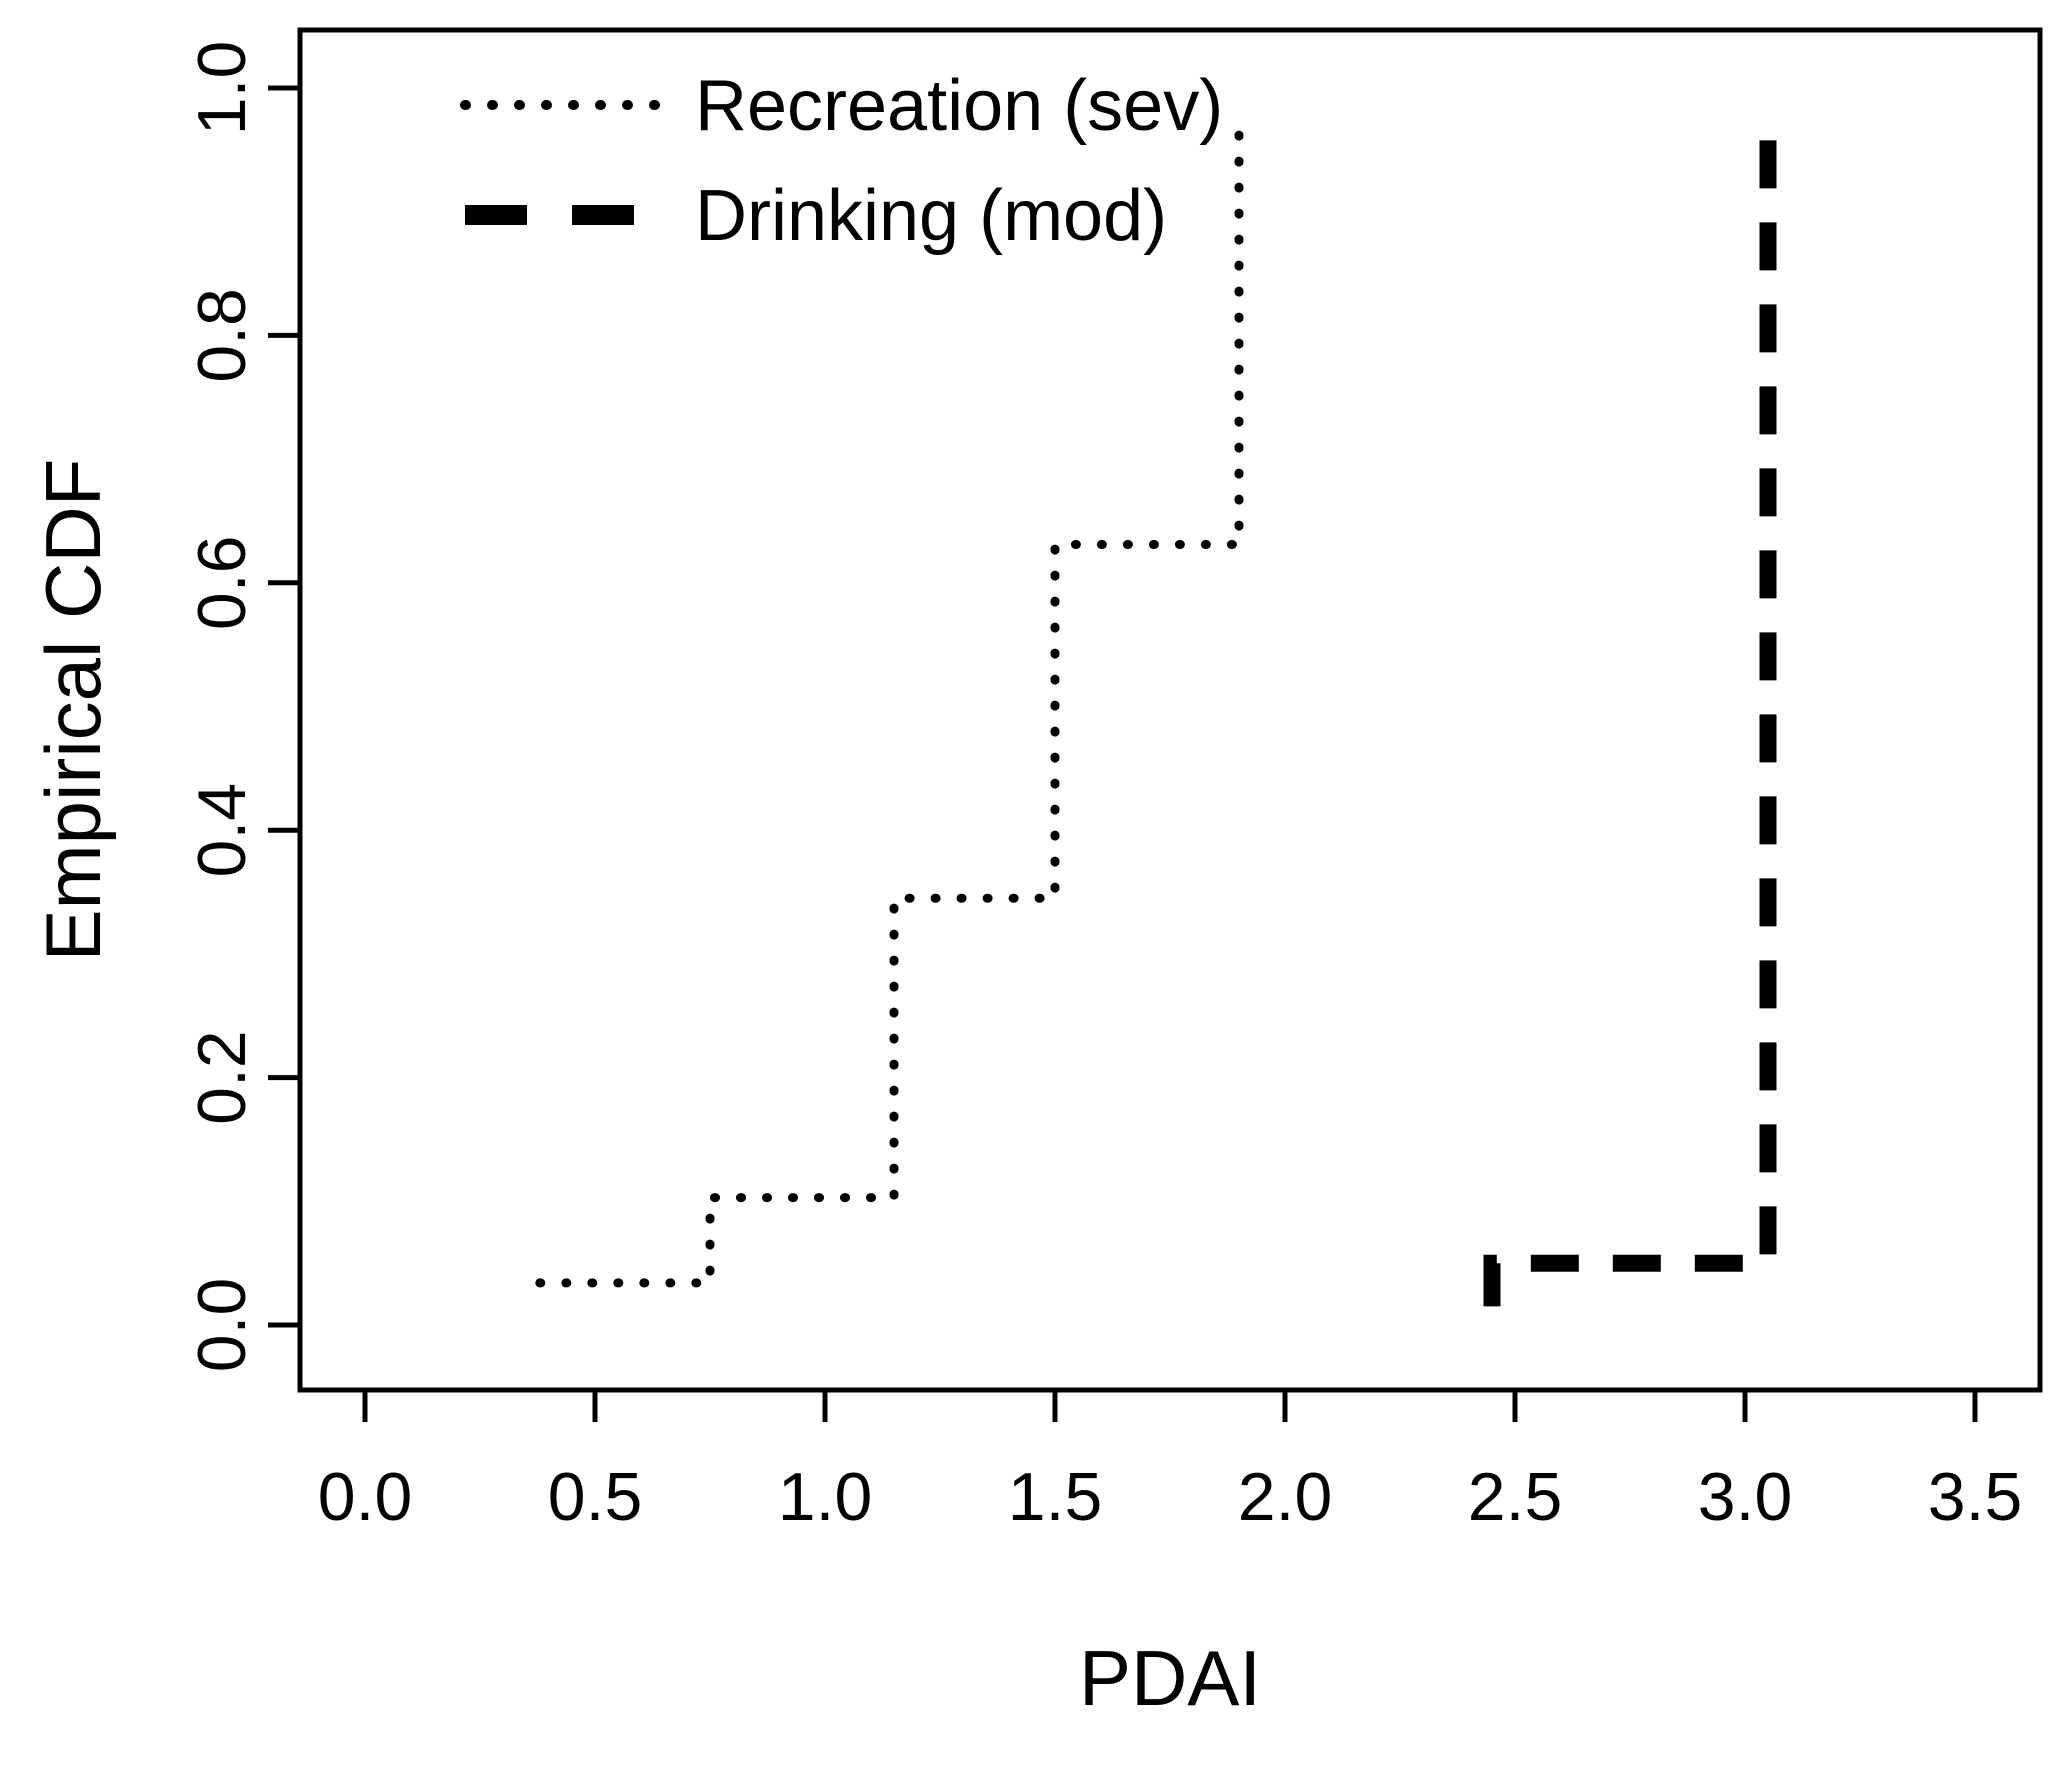 Image resolution: width=2067 pixels, height=1772 pixels. What do you see at coordinates (1515, 1497) in the screenshot?
I see `x-tick-label: 2.5` at bounding box center [1515, 1497].